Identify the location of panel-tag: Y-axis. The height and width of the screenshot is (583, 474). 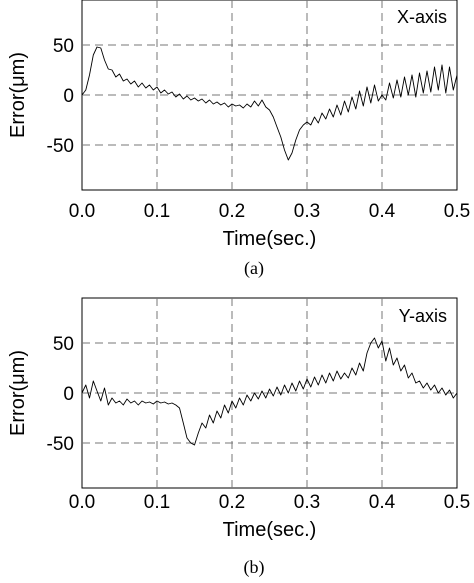
(423, 316).